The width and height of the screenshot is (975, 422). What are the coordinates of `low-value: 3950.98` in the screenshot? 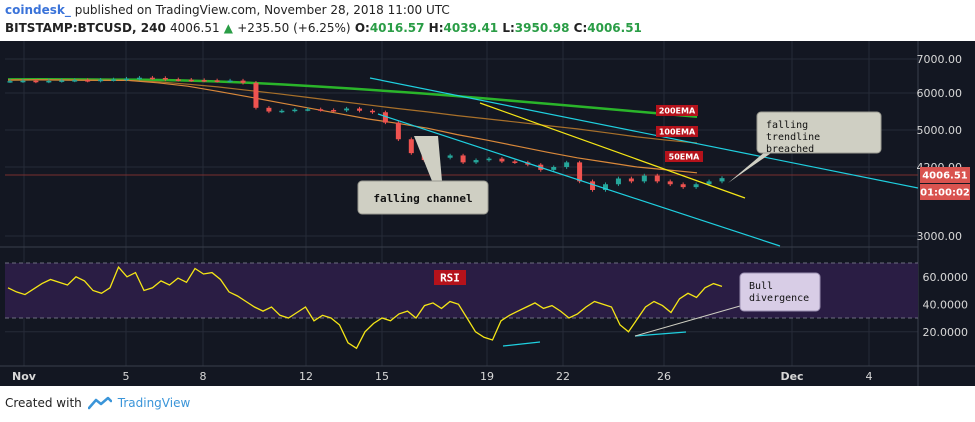 It's located at (542, 28).